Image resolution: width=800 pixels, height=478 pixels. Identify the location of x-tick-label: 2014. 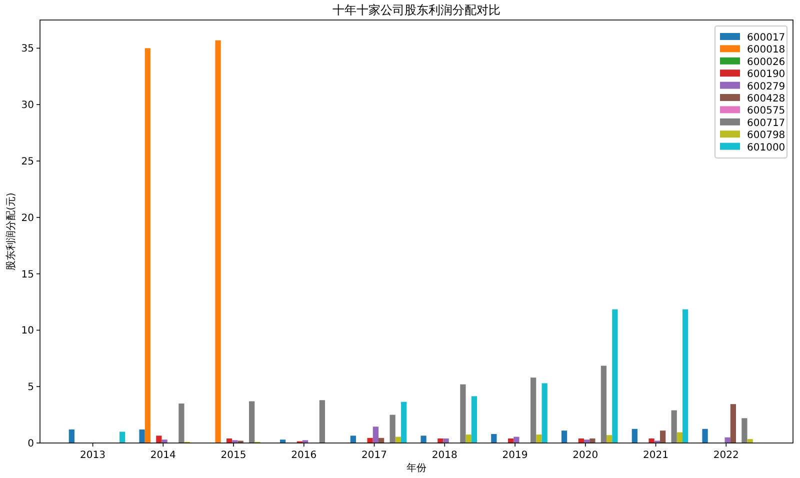
(163, 455).